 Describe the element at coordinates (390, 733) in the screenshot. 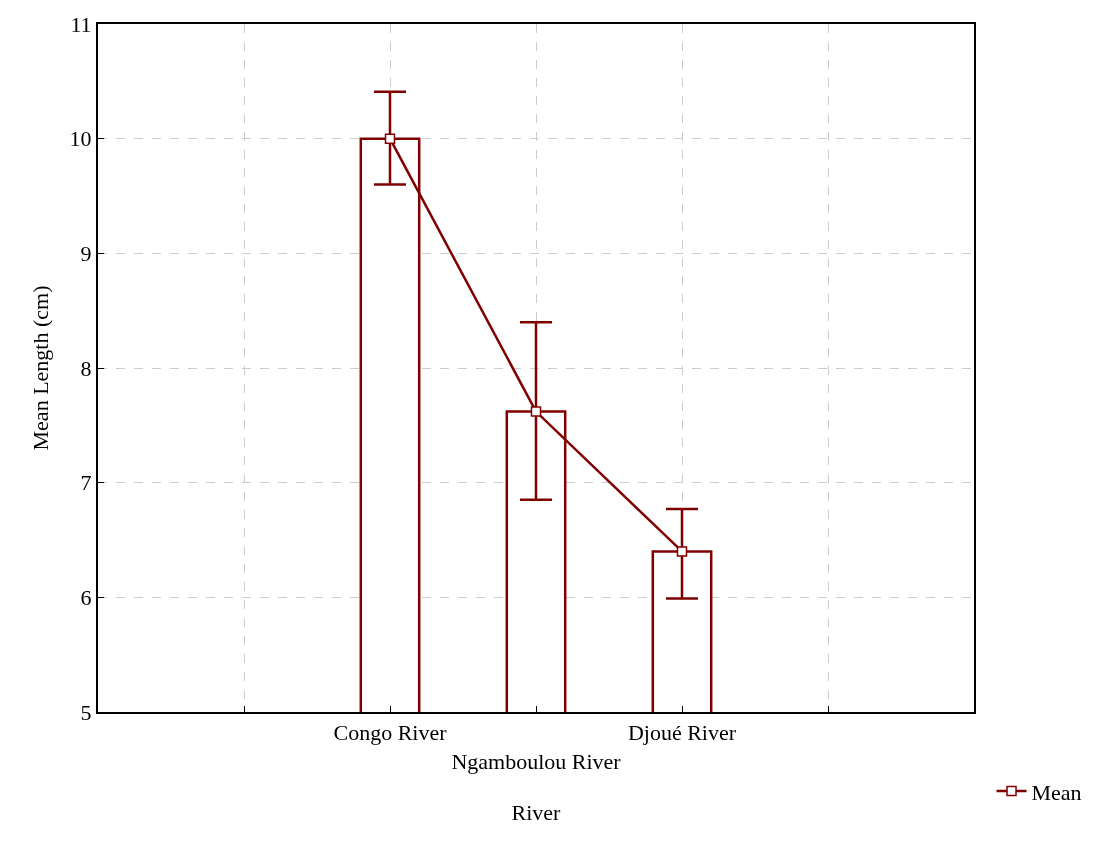

I see `x-tick-label: Congo River` at that location.